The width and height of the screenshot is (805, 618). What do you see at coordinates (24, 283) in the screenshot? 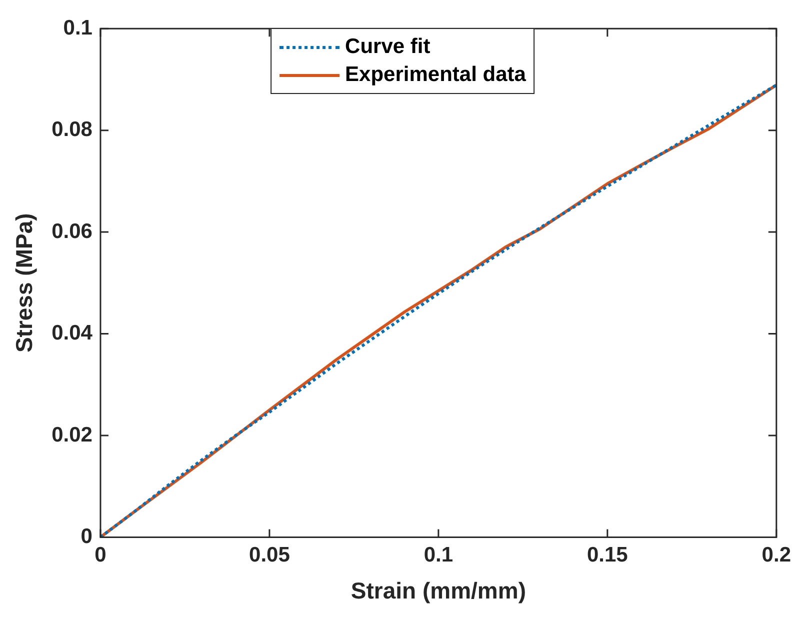
I see `y-axis-title: Stress (MPa)` at bounding box center [24, 283].